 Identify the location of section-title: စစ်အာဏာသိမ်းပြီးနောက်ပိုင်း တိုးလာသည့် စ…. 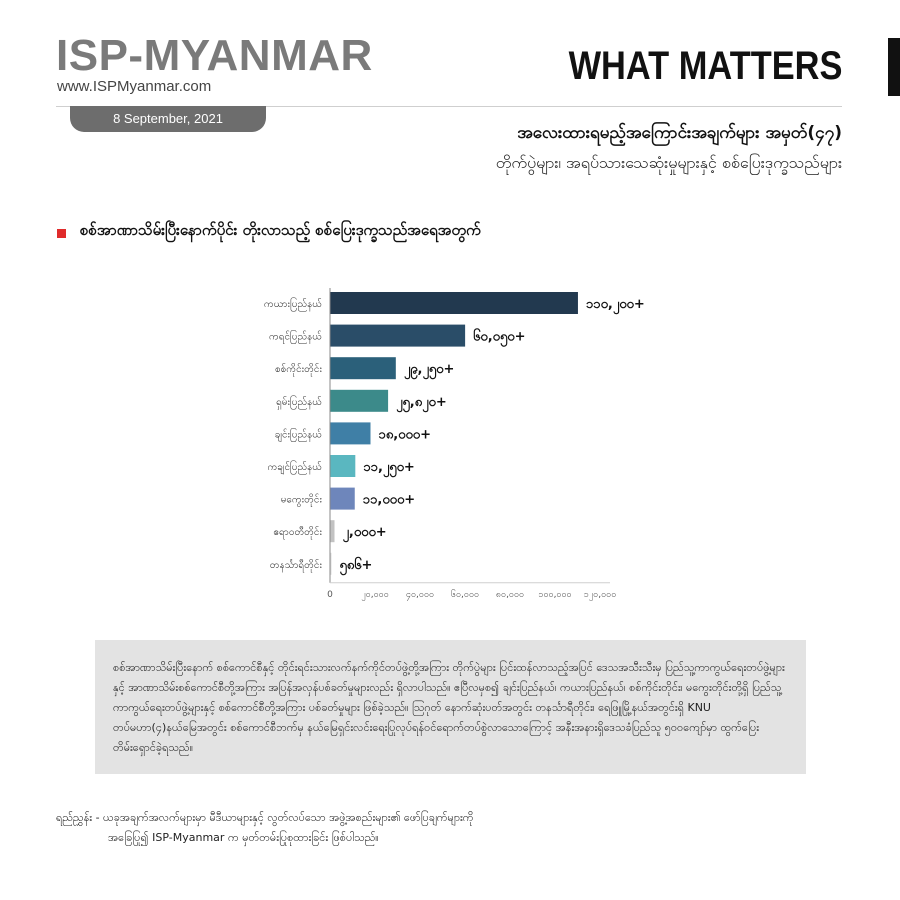
(280, 230).